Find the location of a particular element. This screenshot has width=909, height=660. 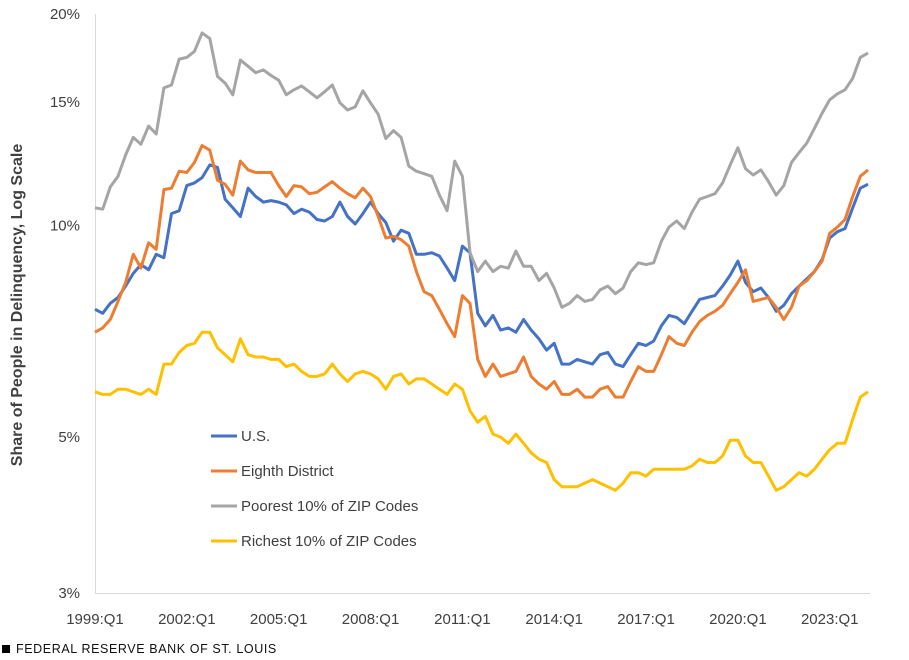

legend-label: U.S. is located at coordinates (255, 436).